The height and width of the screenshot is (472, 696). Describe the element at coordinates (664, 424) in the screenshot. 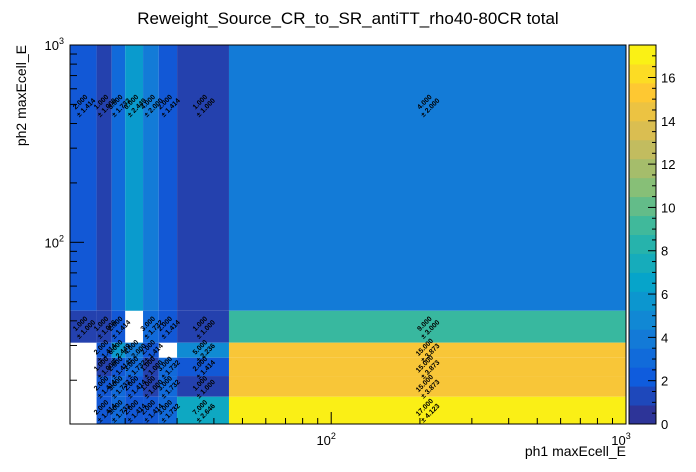

I see `colorbar-tick-label: 0` at that location.